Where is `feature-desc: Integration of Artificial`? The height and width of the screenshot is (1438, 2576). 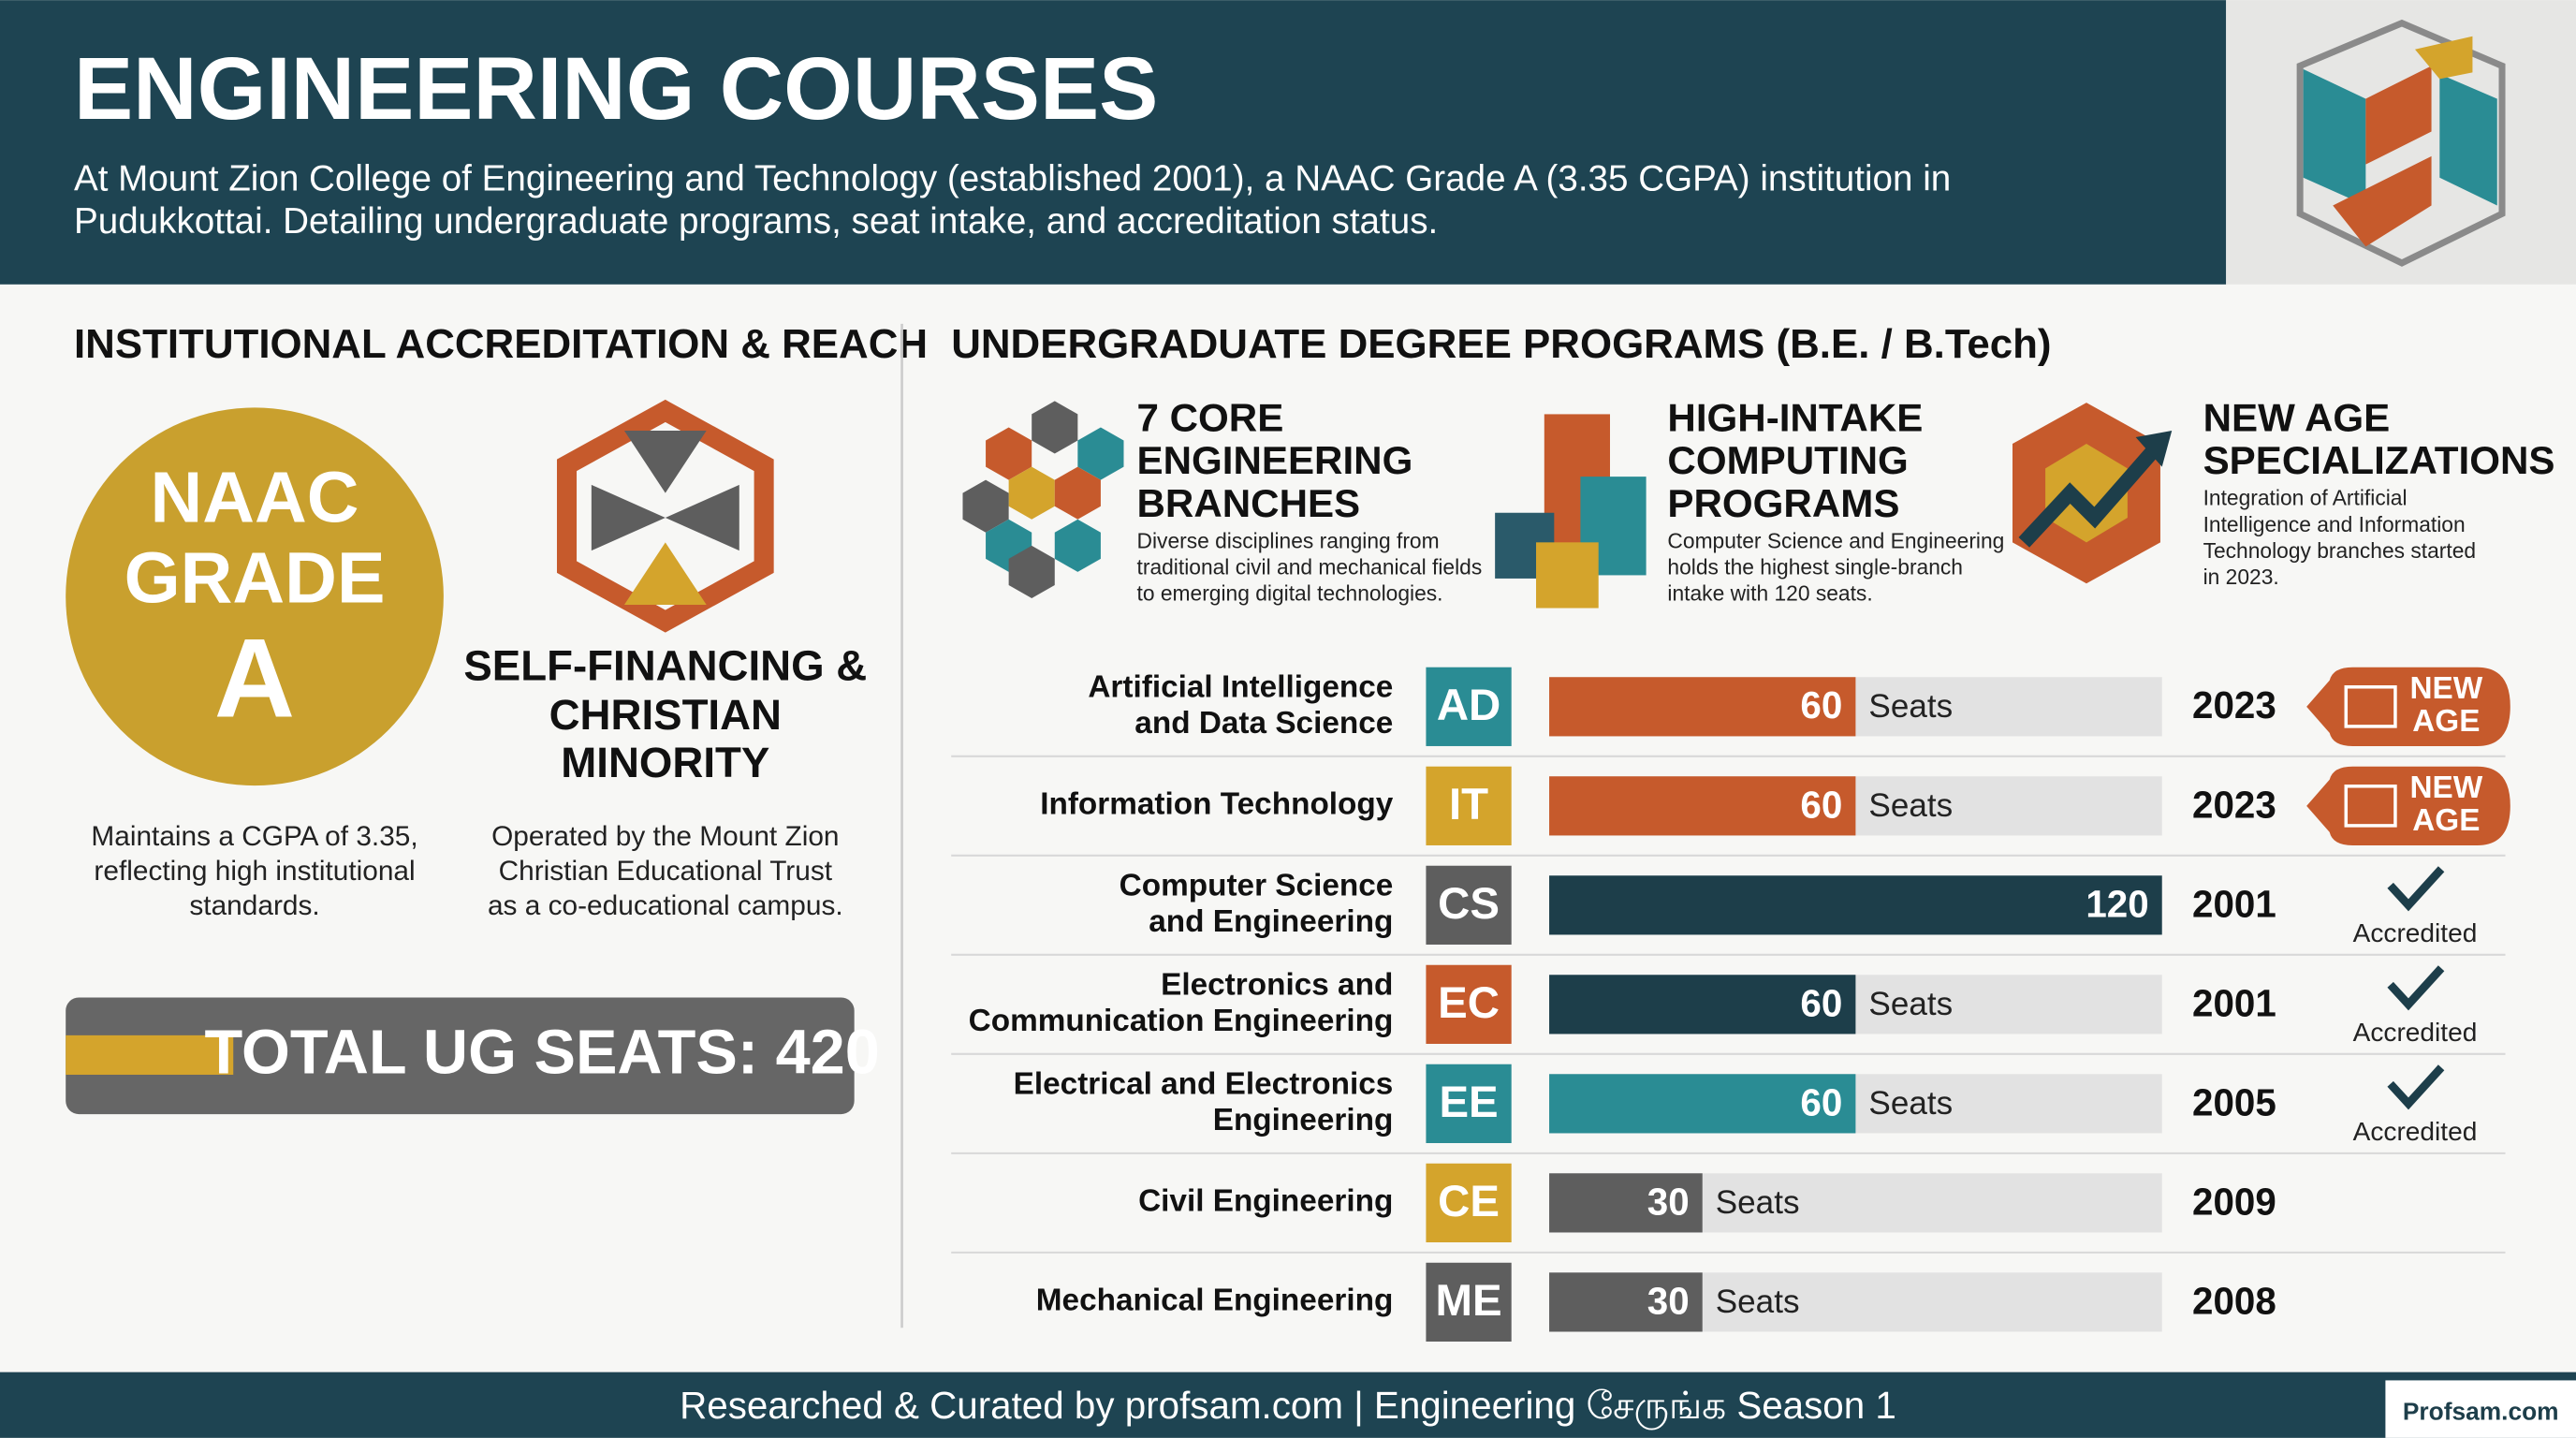 feature-desc: Integration of Artificial is located at coordinates (2305, 498).